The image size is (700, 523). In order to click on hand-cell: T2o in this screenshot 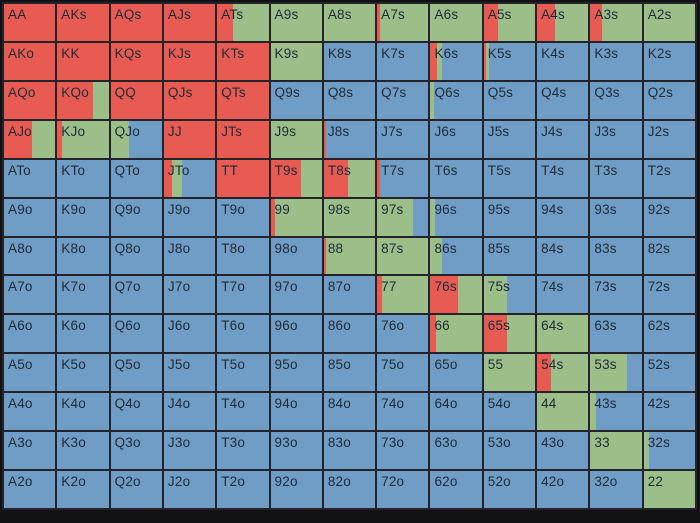, I will do `click(243, 489)`.